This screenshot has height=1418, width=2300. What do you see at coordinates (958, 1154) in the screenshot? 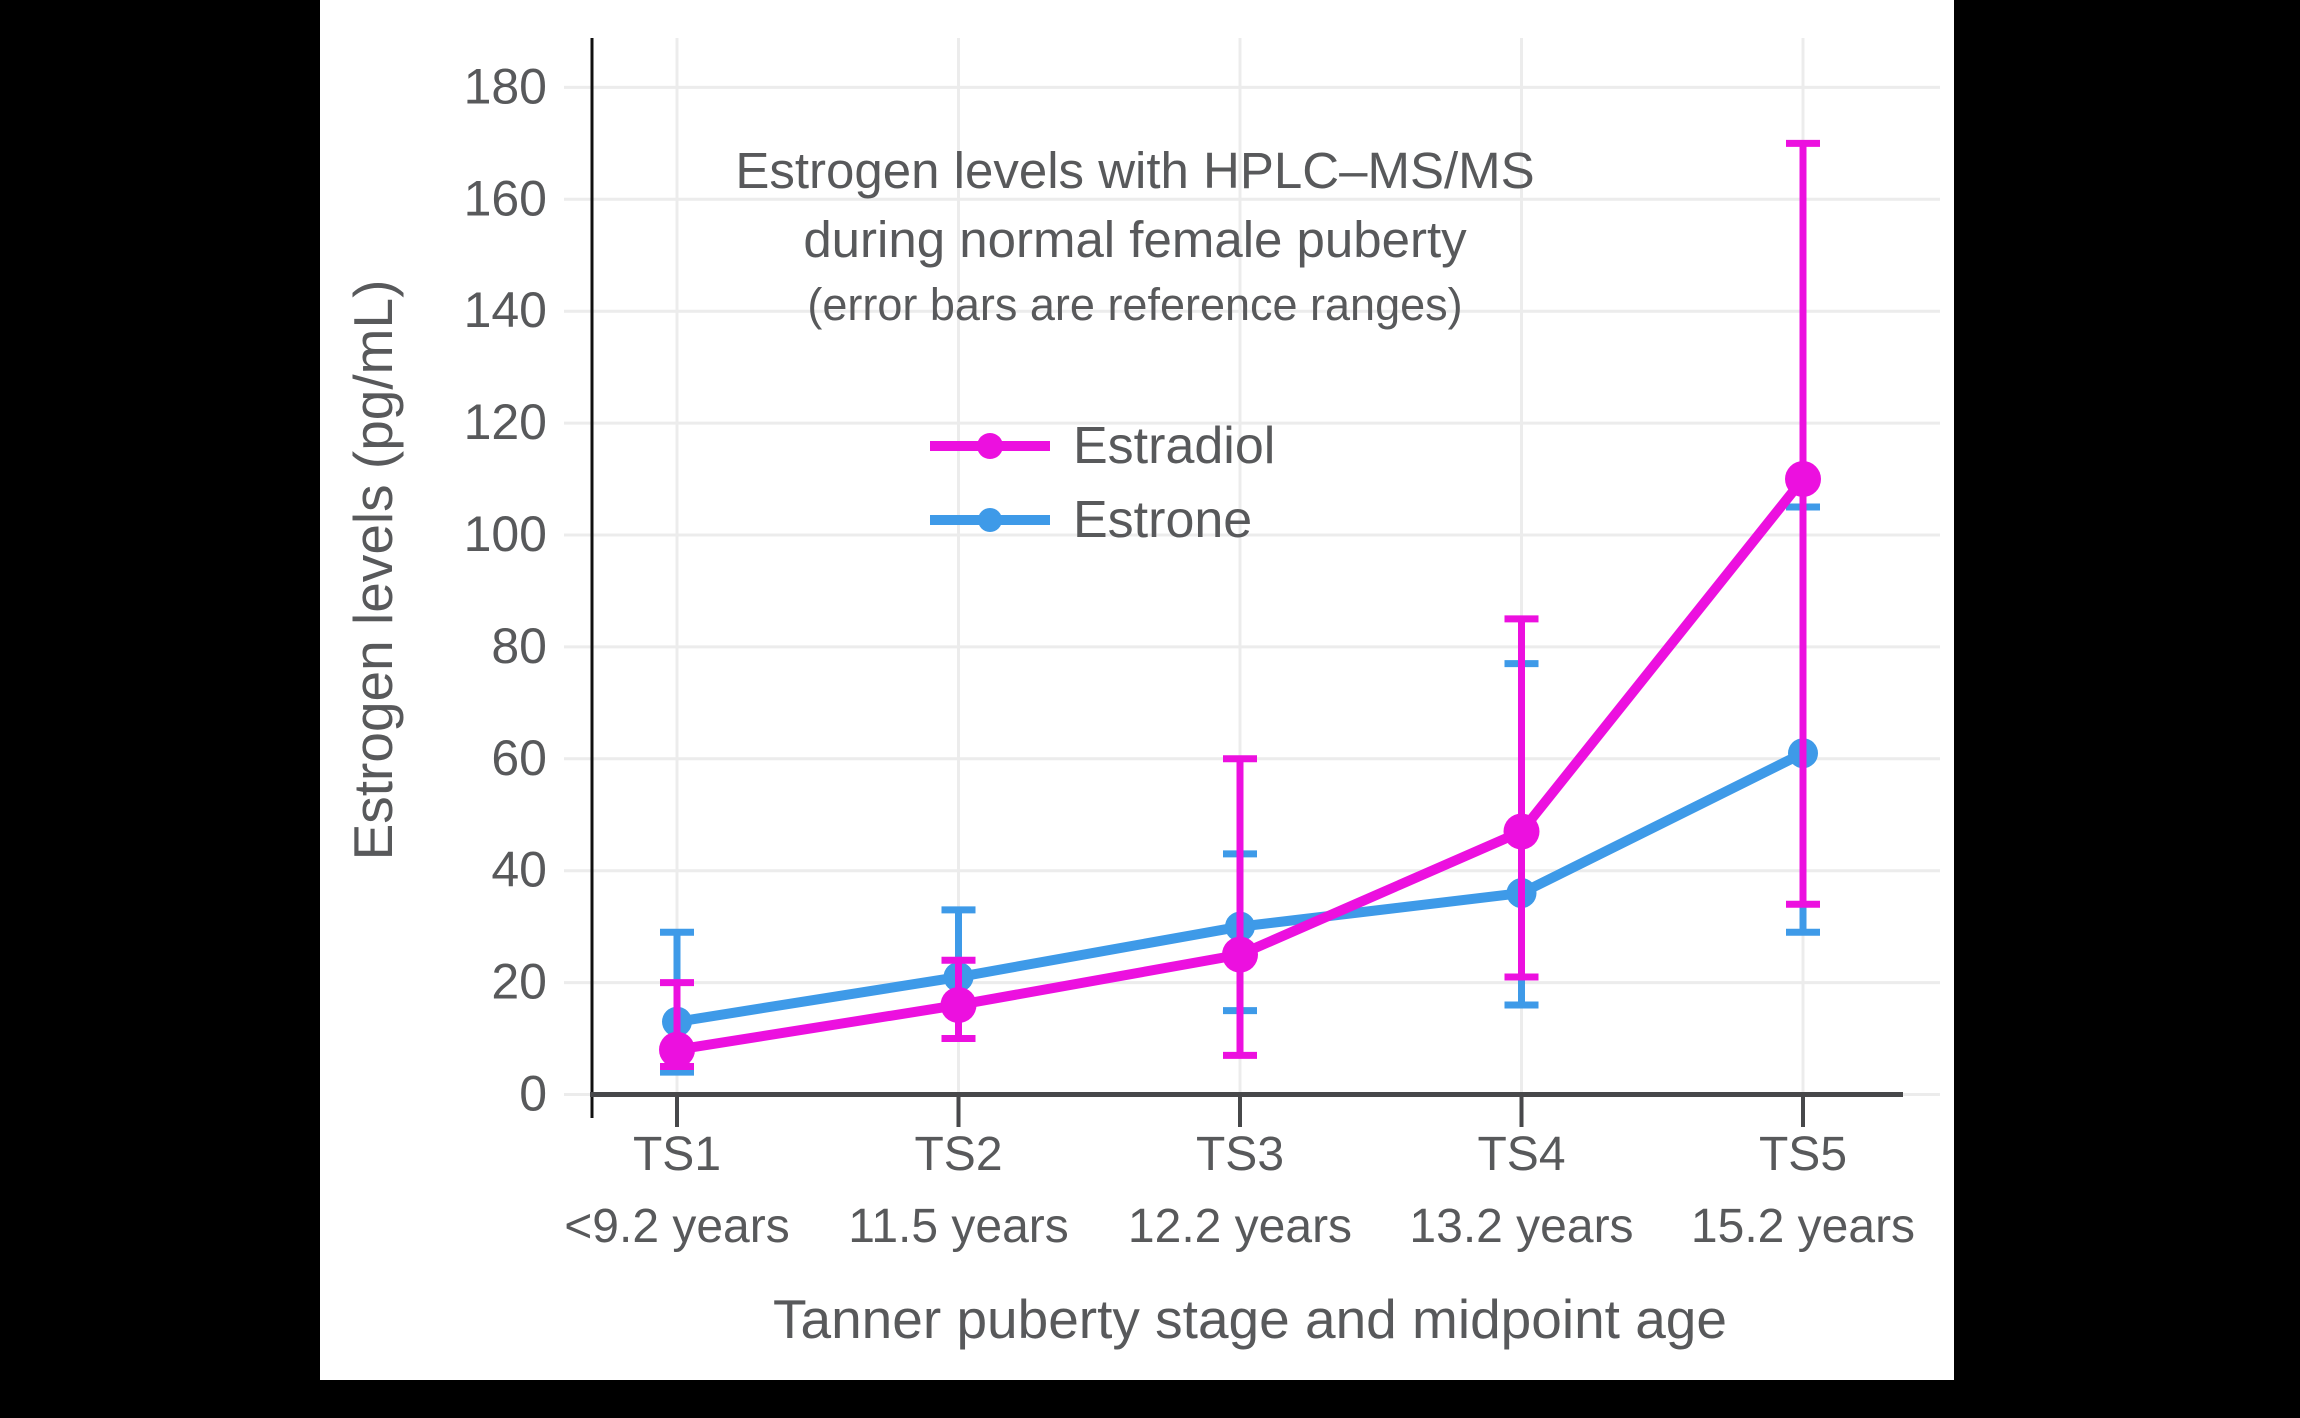
I see `x-category-label-ts2: TS2` at bounding box center [958, 1154].